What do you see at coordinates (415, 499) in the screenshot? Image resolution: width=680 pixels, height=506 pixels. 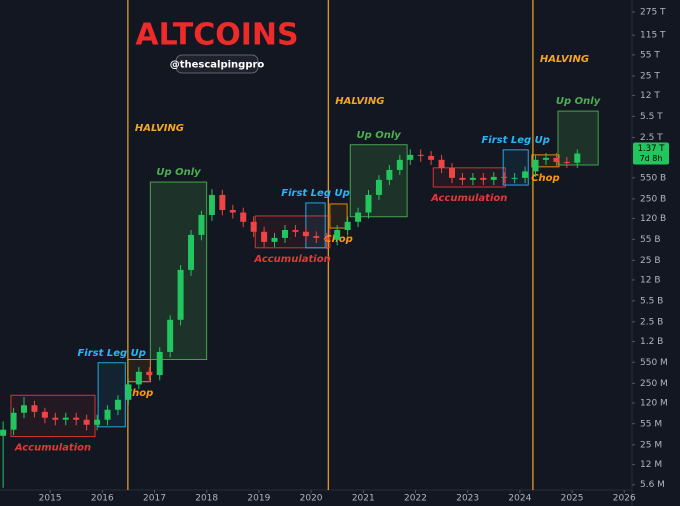 I see `x-tick-label: 2022` at bounding box center [415, 499].